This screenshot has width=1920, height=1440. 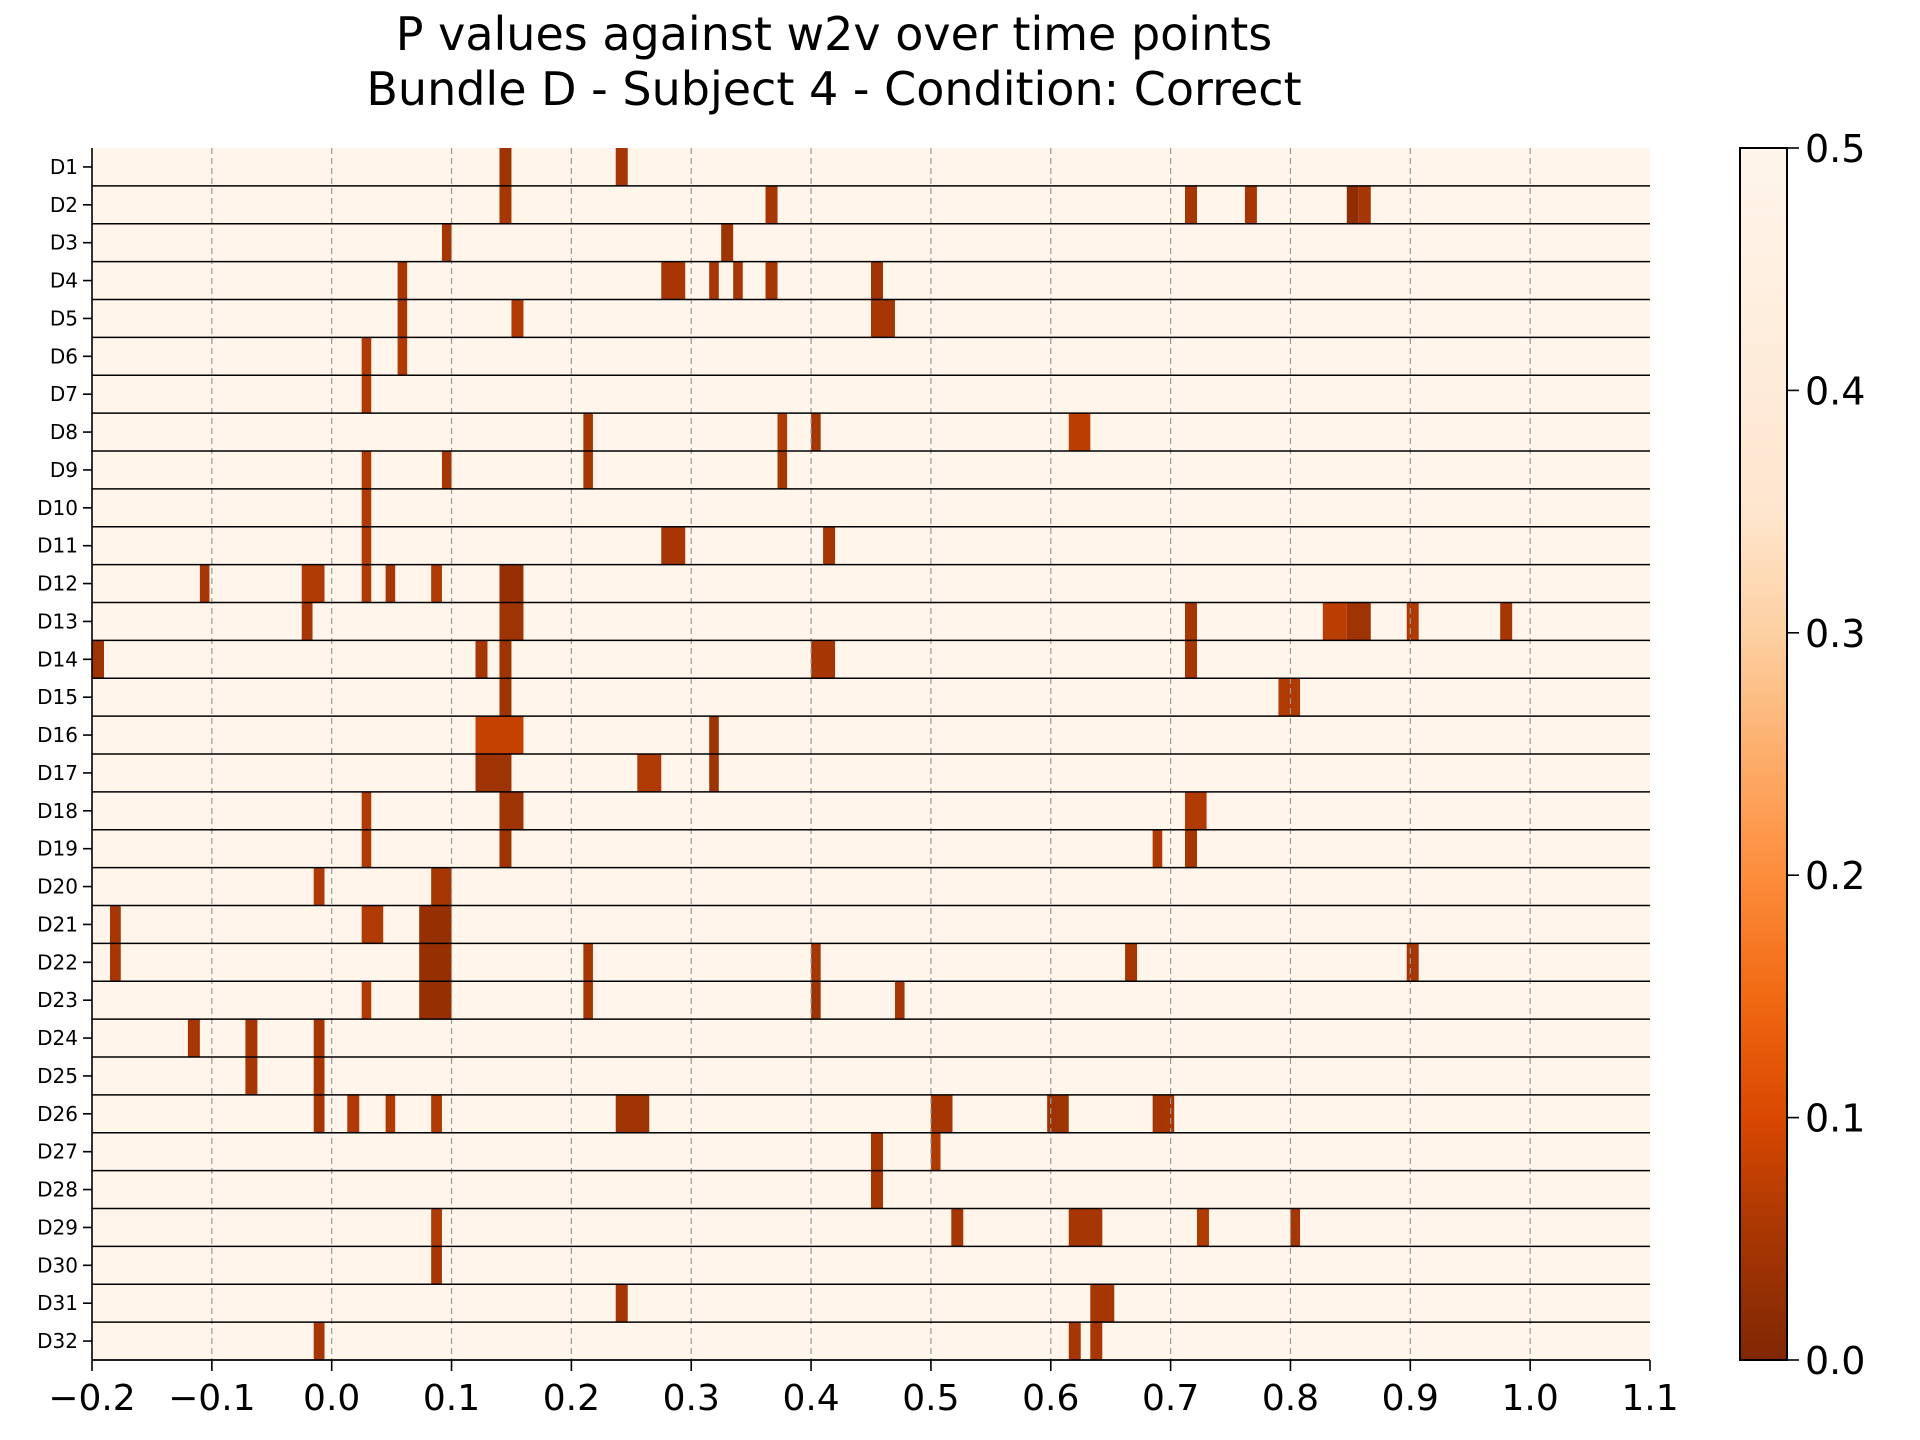 What do you see at coordinates (1290, 1398) in the screenshot?
I see `x-tick-label: 0.8` at bounding box center [1290, 1398].